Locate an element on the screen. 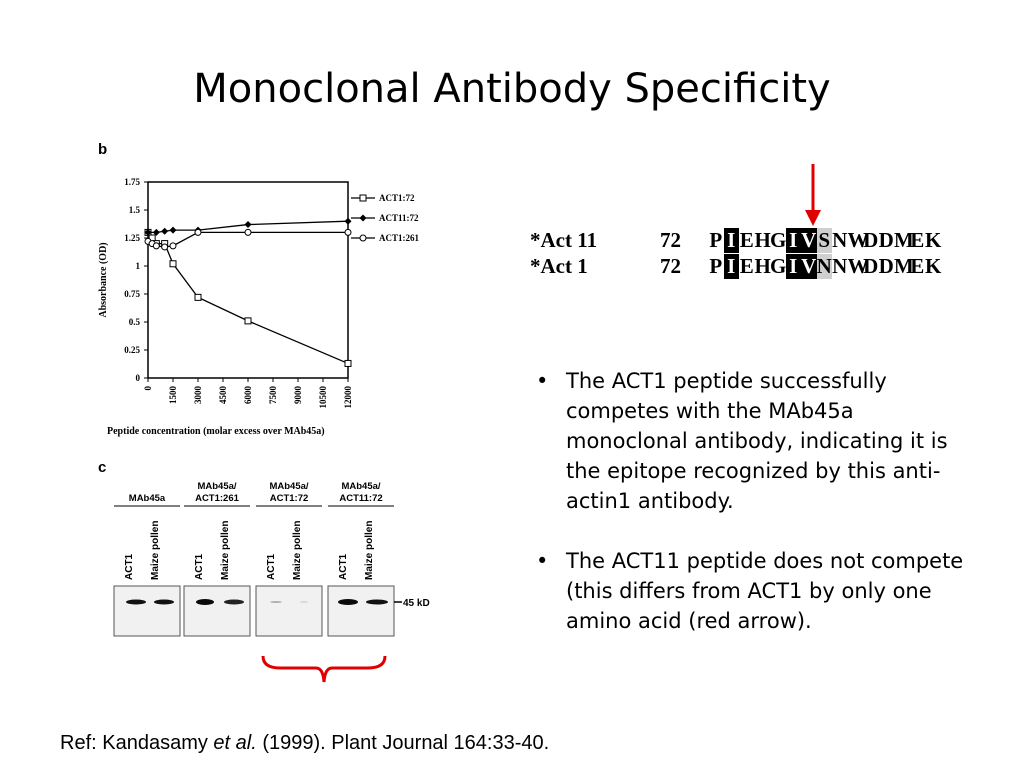  residue: M is located at coordinates (904, 265).